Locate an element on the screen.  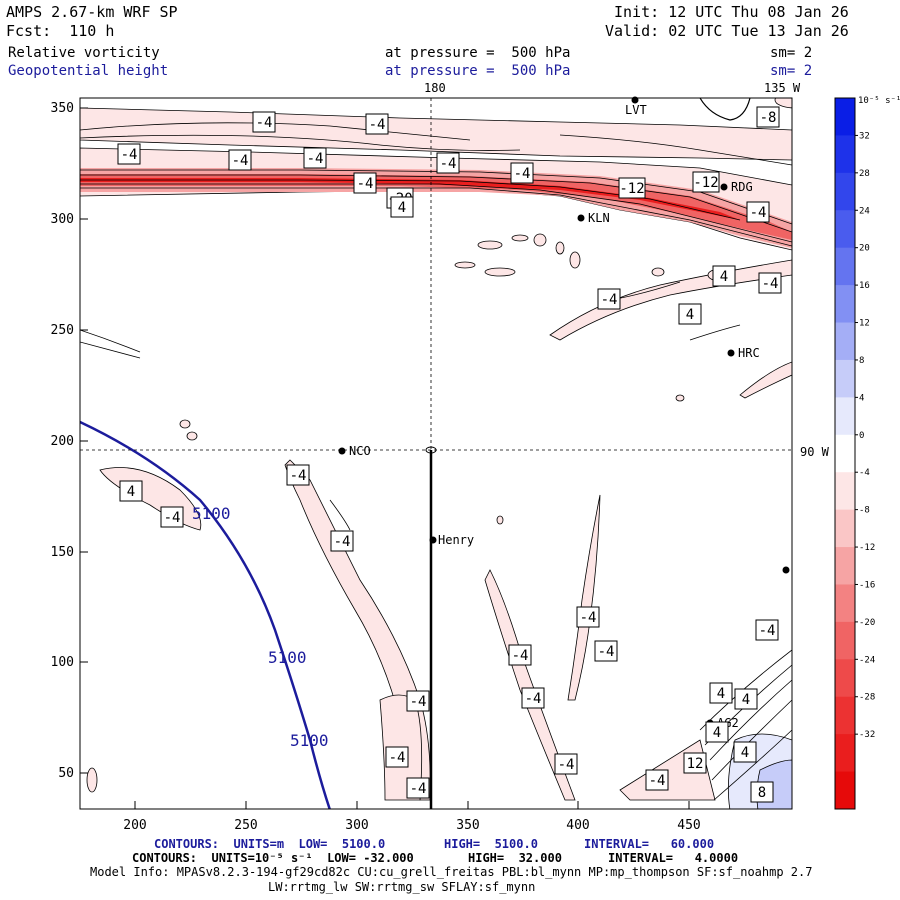
colorbar-label: 20 is located at coordinates (864, 249).